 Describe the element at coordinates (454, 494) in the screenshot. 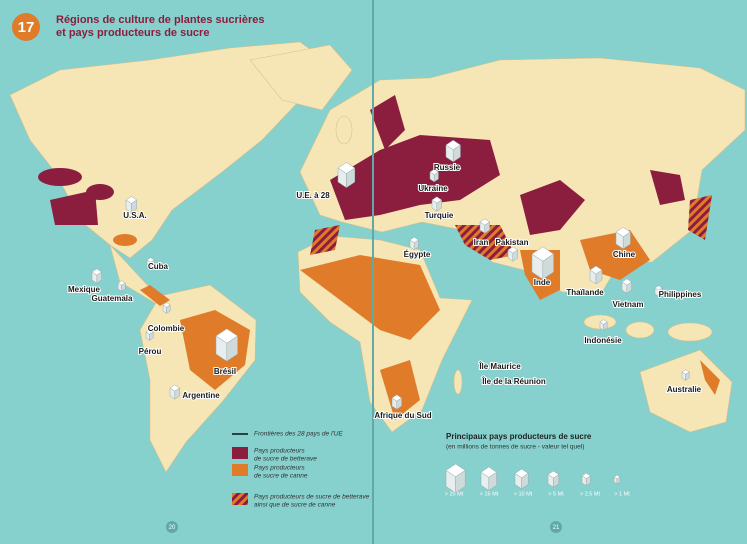

I see `scale-label: > 20 Mt` at that location.